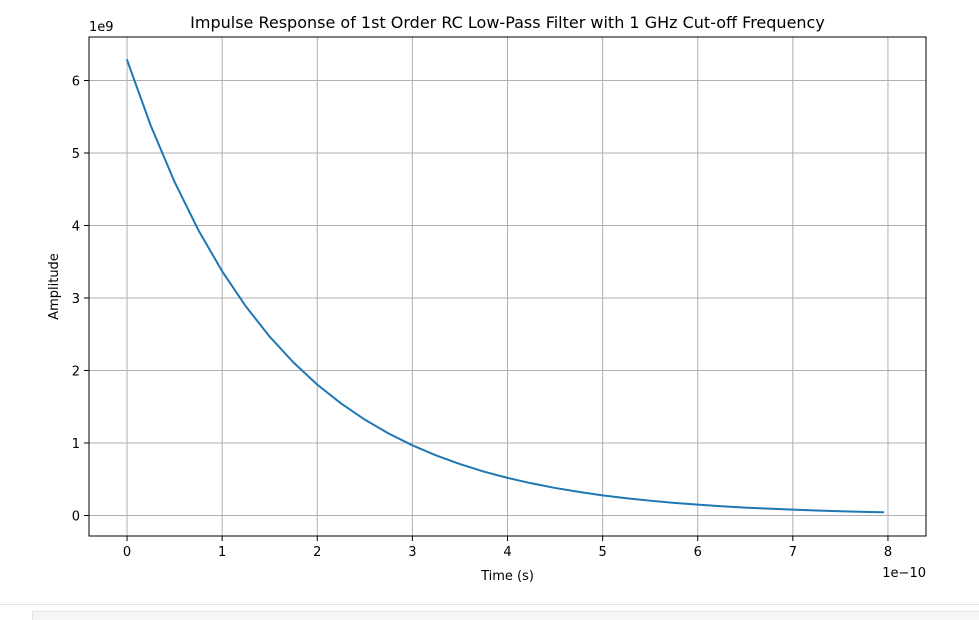 The image size is (979, 620). What do you see at coordinates (76, 226) in the screenshot?
I see `y-tick-label: 4` at bounding box center [76, 226].